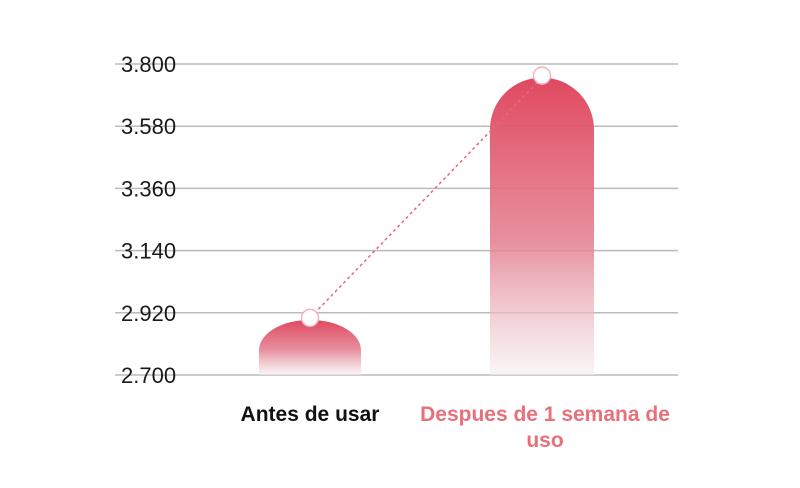 Image resolution: width=800 pixels, height=488 pixels. Describe the element at coordinates (310, 414) in the screenshot. I see `category-label-before: Antes de usar` at that location.